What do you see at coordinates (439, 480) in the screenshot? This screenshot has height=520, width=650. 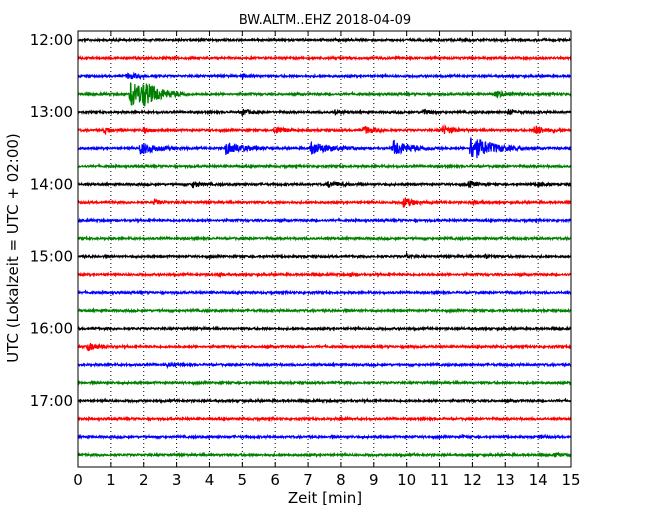 I see `x-tick-label: 11` at bounding box center [439, 480].